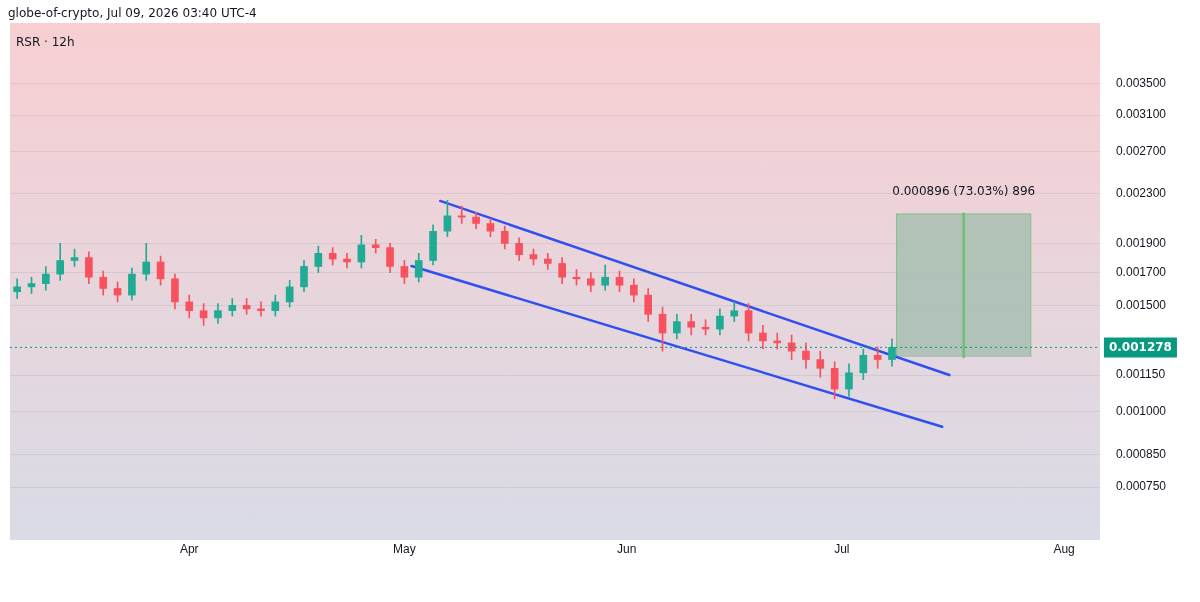 This screenshot has width=1200, height=602. Describe the element at coordinates (45, 42) in the screenshot. I see `text: RSR · 12h` at that location.